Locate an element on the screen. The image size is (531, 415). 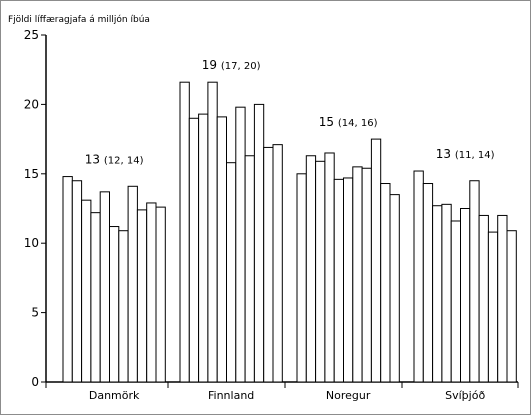
y-tick-label: 5 is located at coordinates (35, 313).